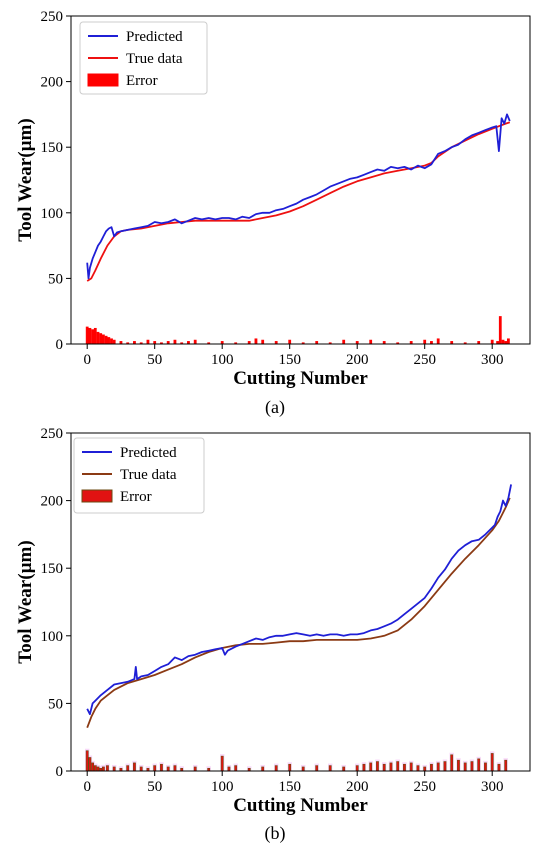 The width and height of the screenshot is (550, 854). I want to click on y-tick-label-0: 0, so click(60, 772).